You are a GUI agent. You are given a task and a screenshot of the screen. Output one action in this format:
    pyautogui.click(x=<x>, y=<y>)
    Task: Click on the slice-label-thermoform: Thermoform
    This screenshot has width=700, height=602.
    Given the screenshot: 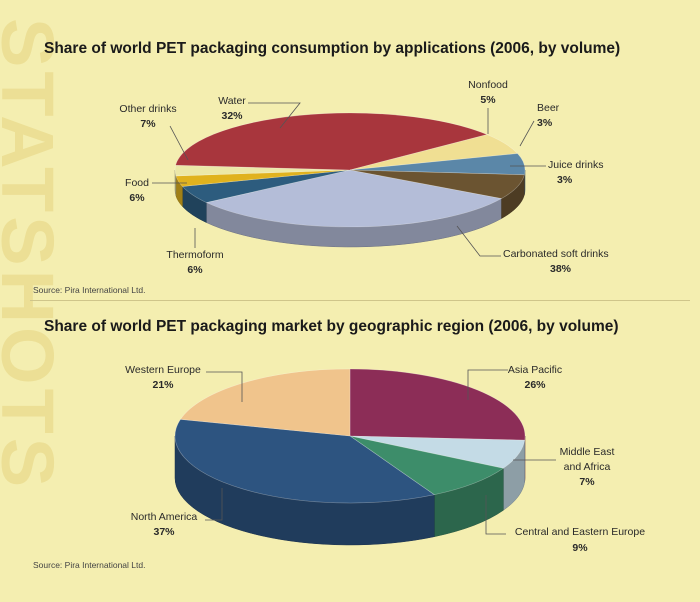 What is the action you would take?
    pyautogui.click(x=194, y=255)
    